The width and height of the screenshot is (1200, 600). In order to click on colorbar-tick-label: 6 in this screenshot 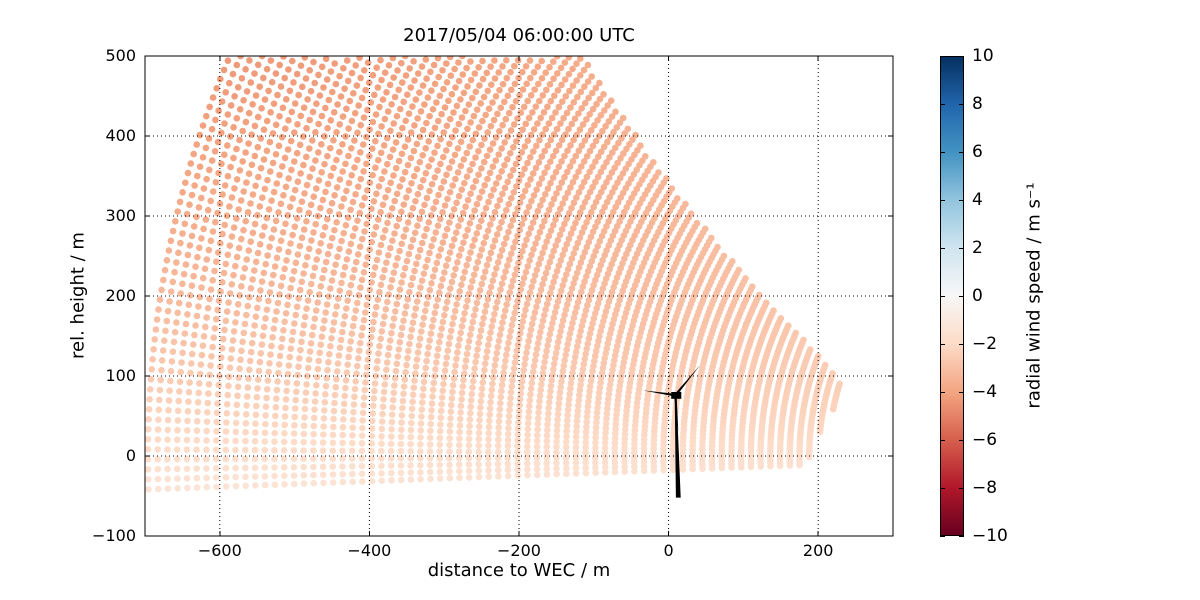, I will do `click(977, 152)`.